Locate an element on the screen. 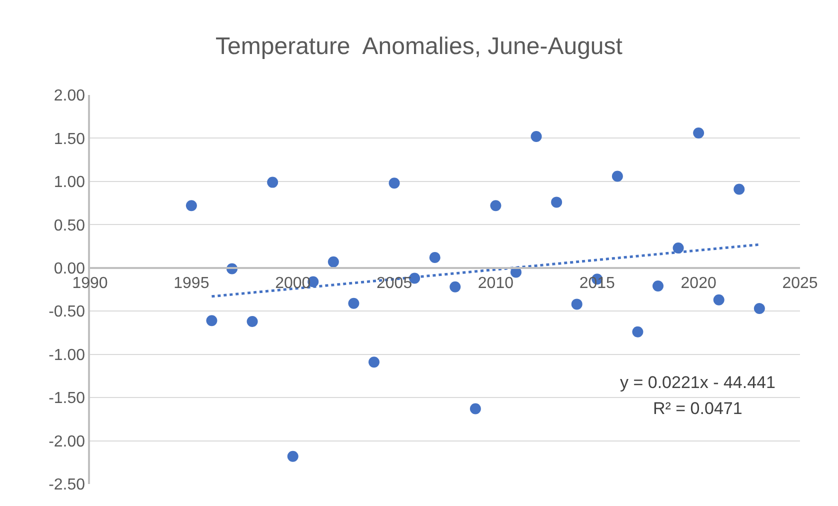 This screenshot has width=838, height=506. x-tick-label: 2025 is located at coordinates (800, 283).